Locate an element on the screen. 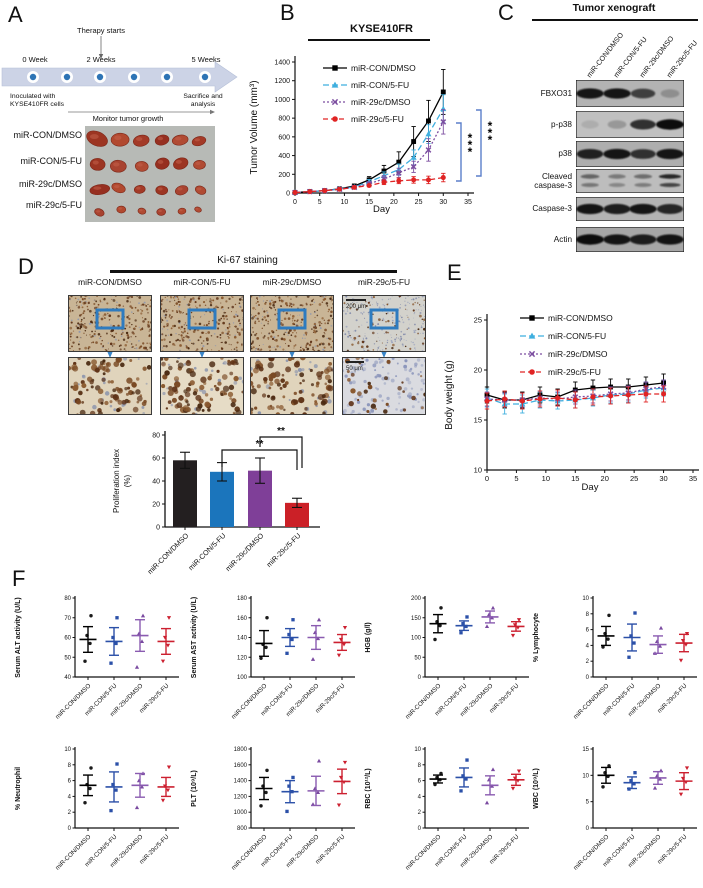 This screenshot has width=703, height=888. tumor-row-label: miR-29c/DMSO is located at coordinates (50, 184).